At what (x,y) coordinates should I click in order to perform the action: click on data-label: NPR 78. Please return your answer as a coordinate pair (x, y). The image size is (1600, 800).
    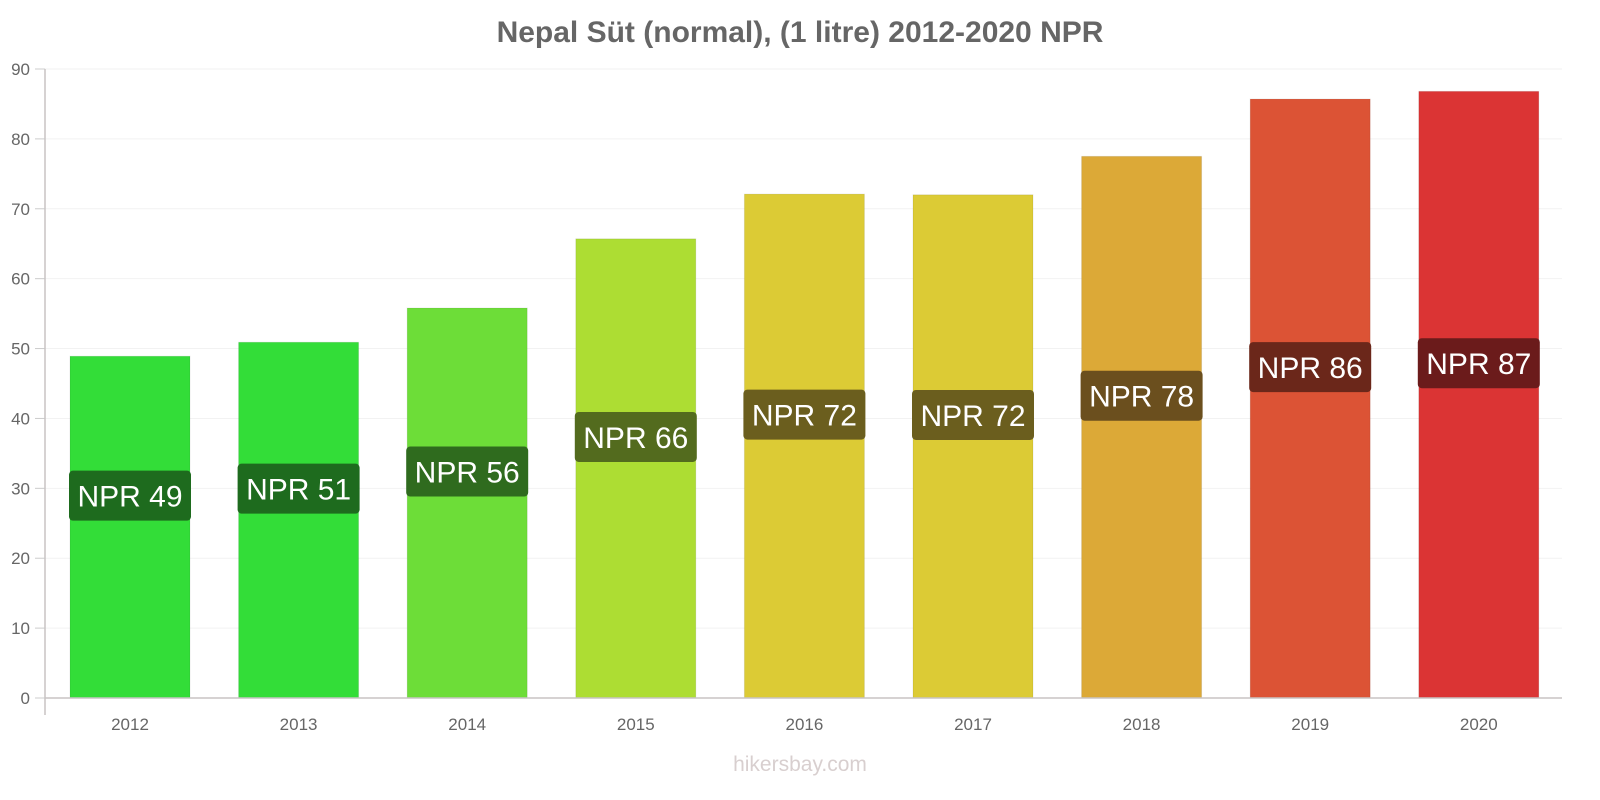
    Looking at the image, I should click on (1141, 397).